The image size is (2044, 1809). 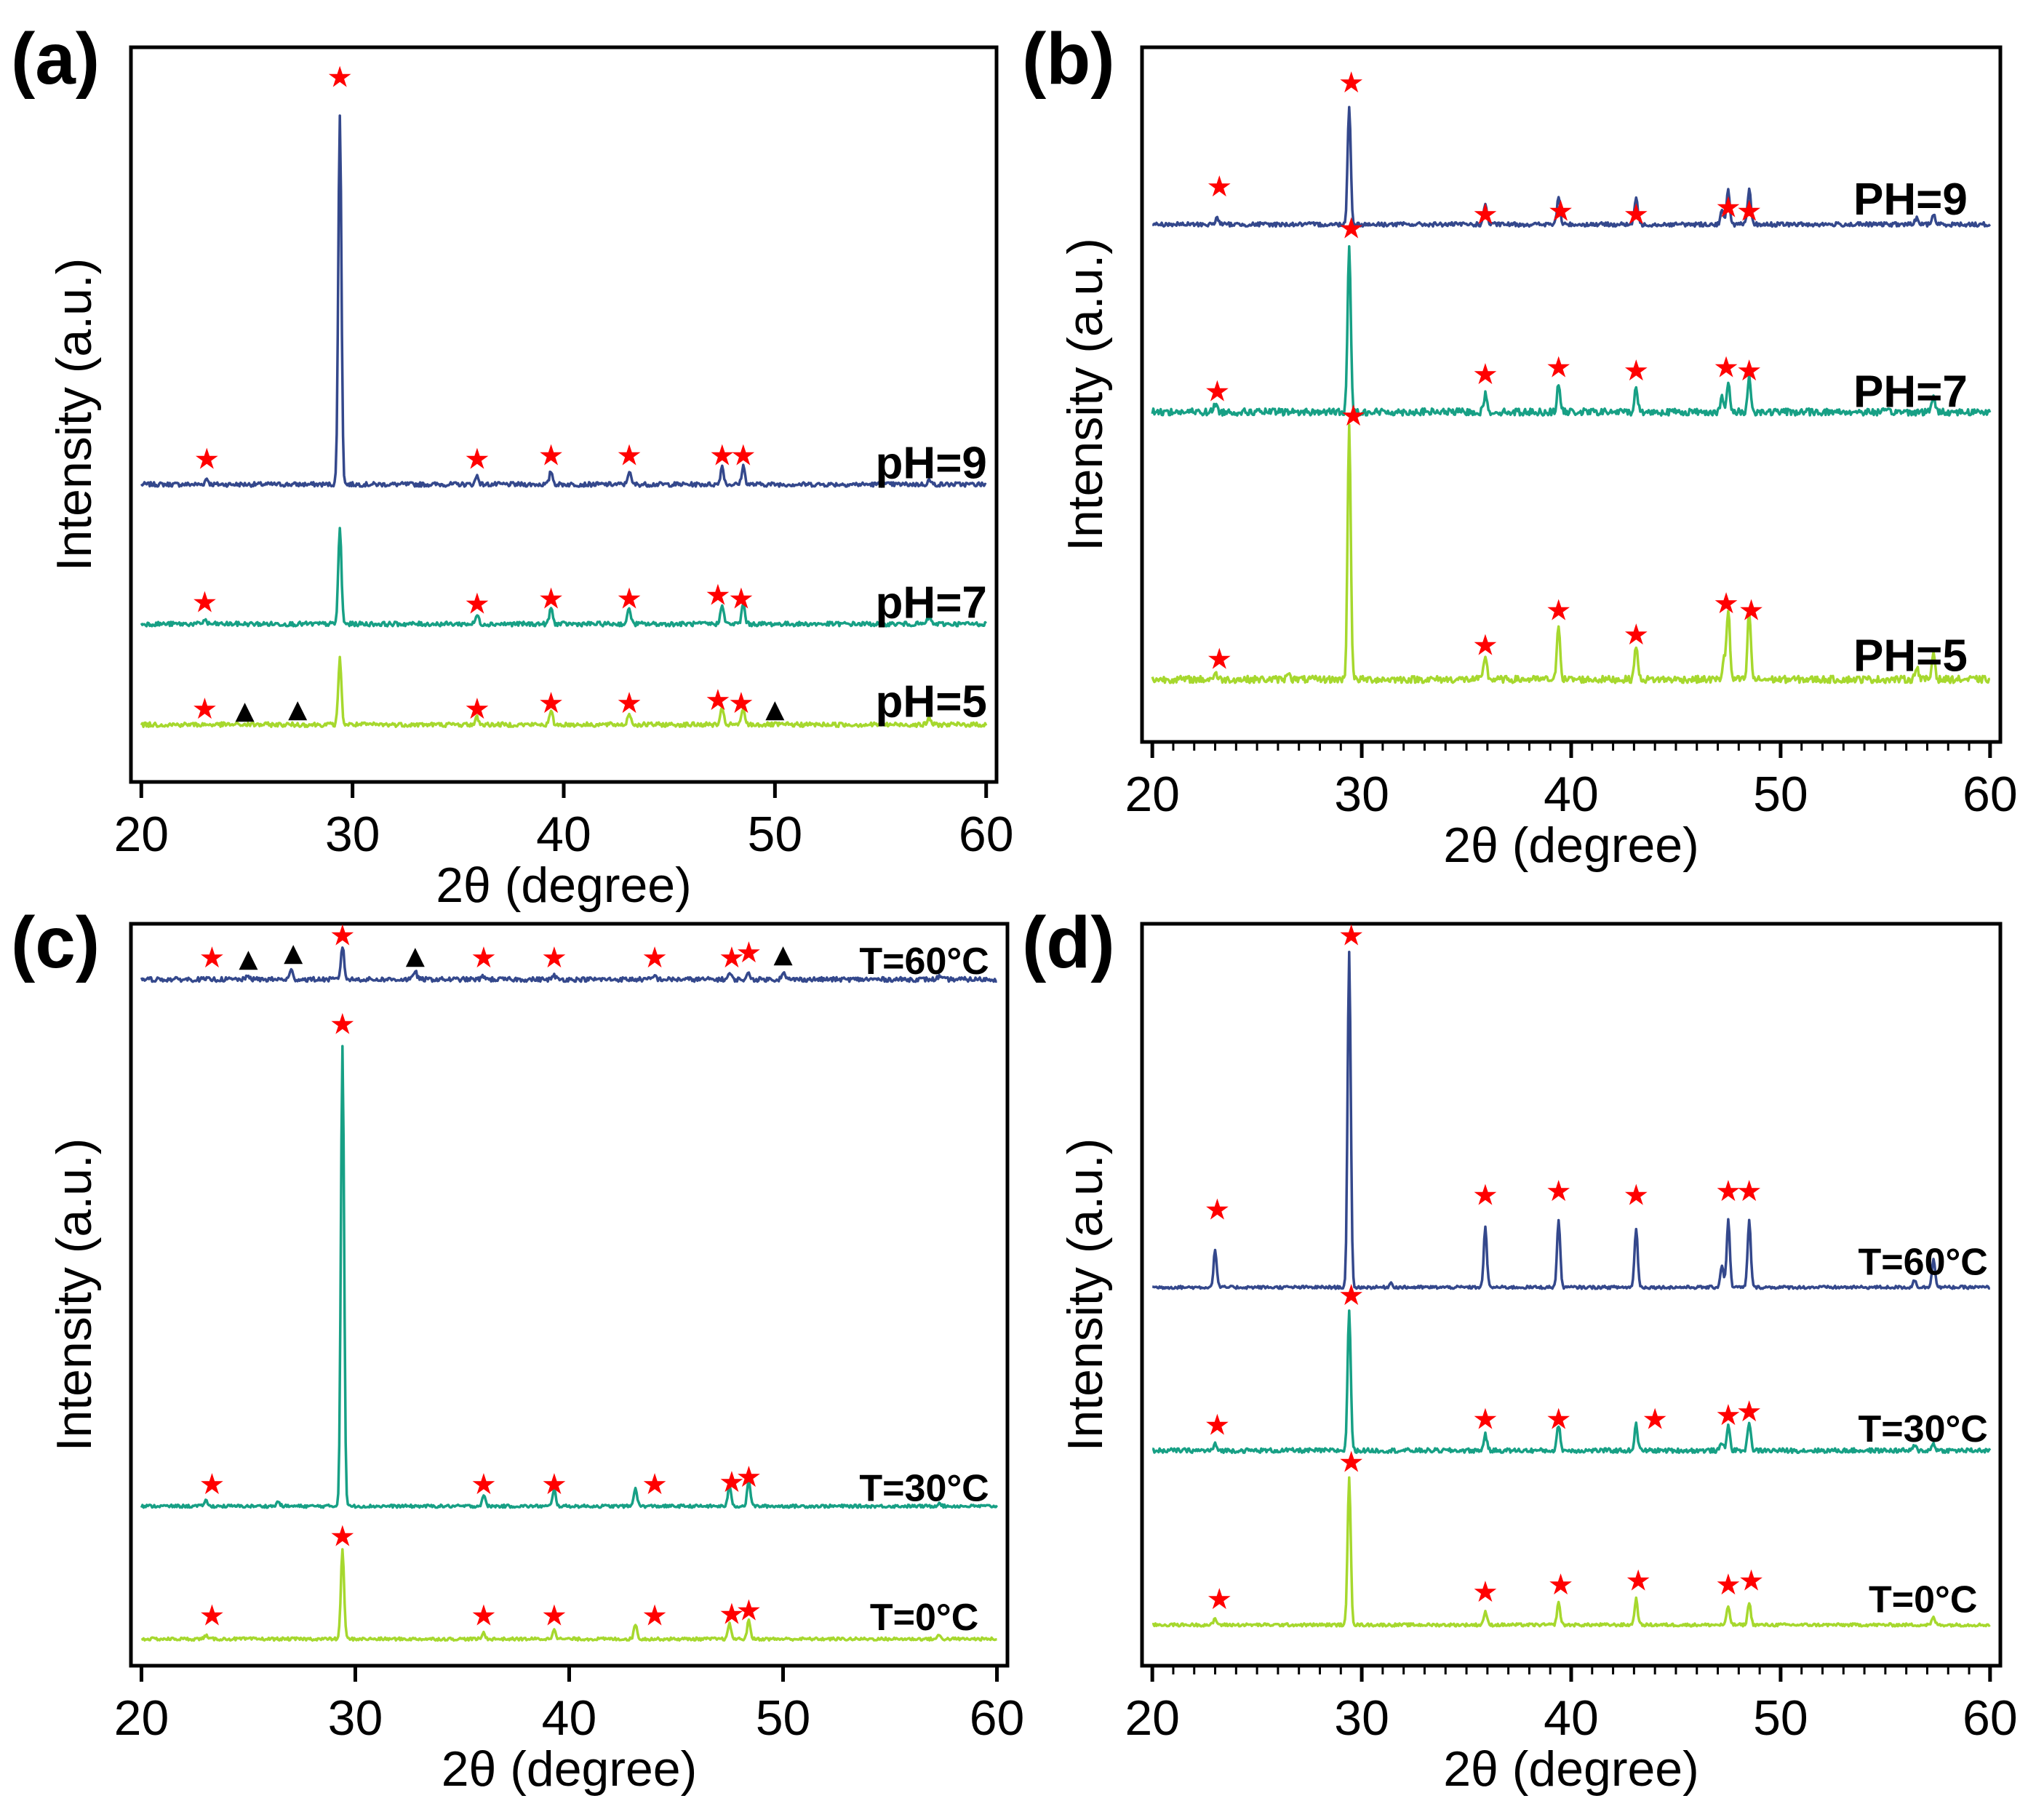 I want to click on series-pH=7: ★ ★ ★ ★ ★★ pH=7, so click(x=563, y=577).